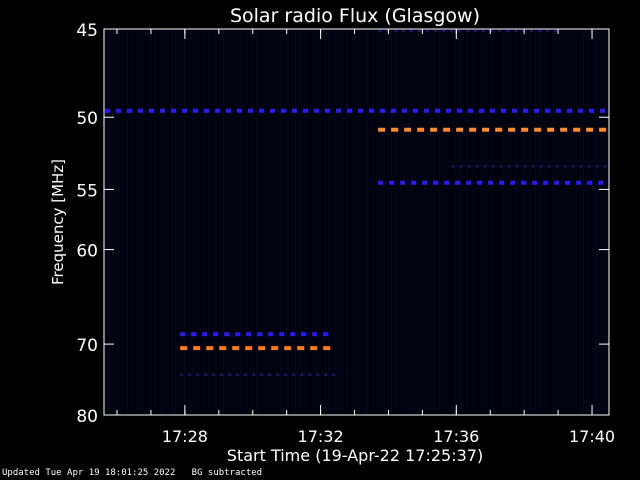  What do you see at coordinates (87, 119) in the screenshot?
I see `y-tick-label: 50` at bounding box center [87, 119].